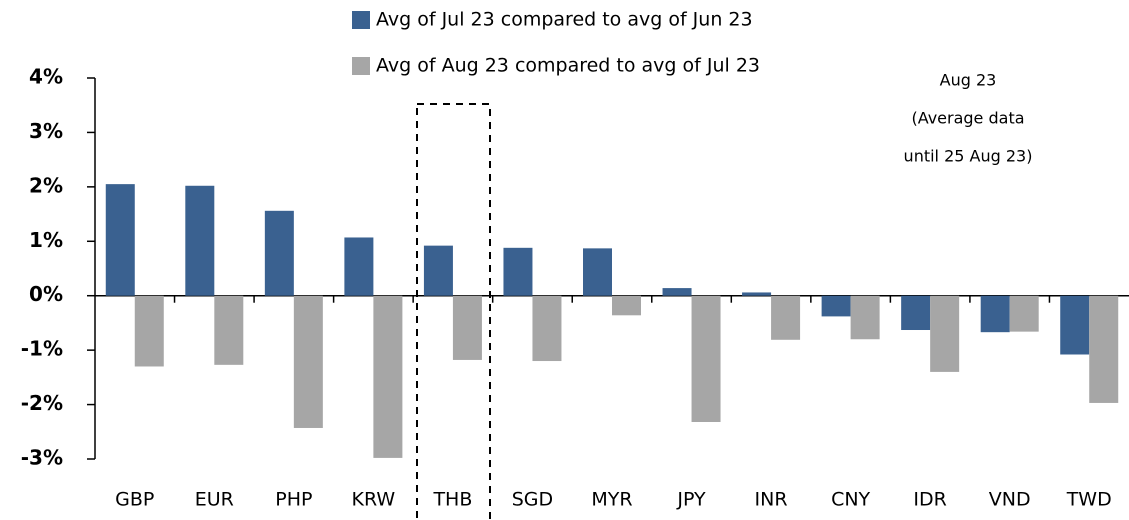 This screenshot has height=520, width=1129. Describe the element at coordinates (374, 500) in the screenshot. I see `x-tick-label: KRW` at that location.